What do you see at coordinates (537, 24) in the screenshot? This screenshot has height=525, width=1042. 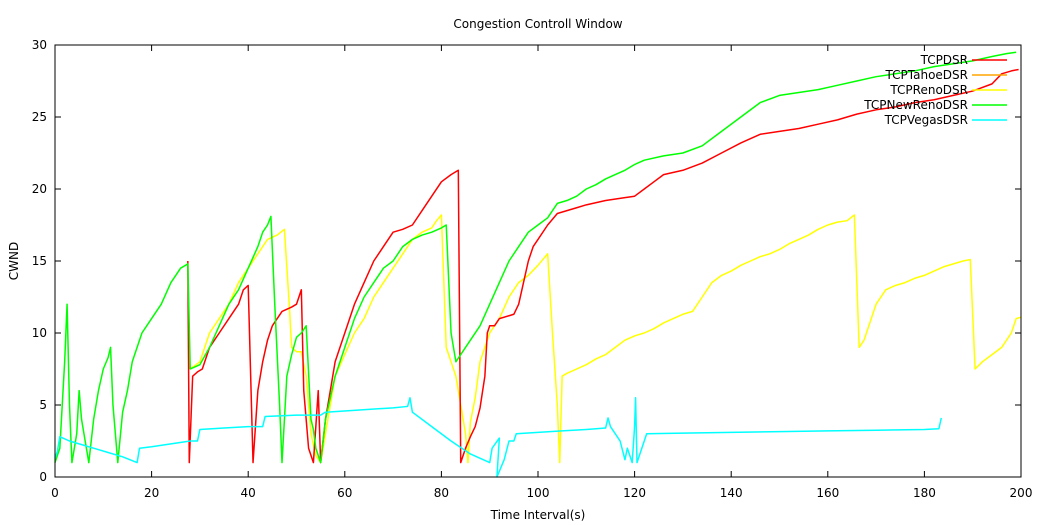 I see `chart-title: Congestion Controll Window` at bounding box center [537, 24].